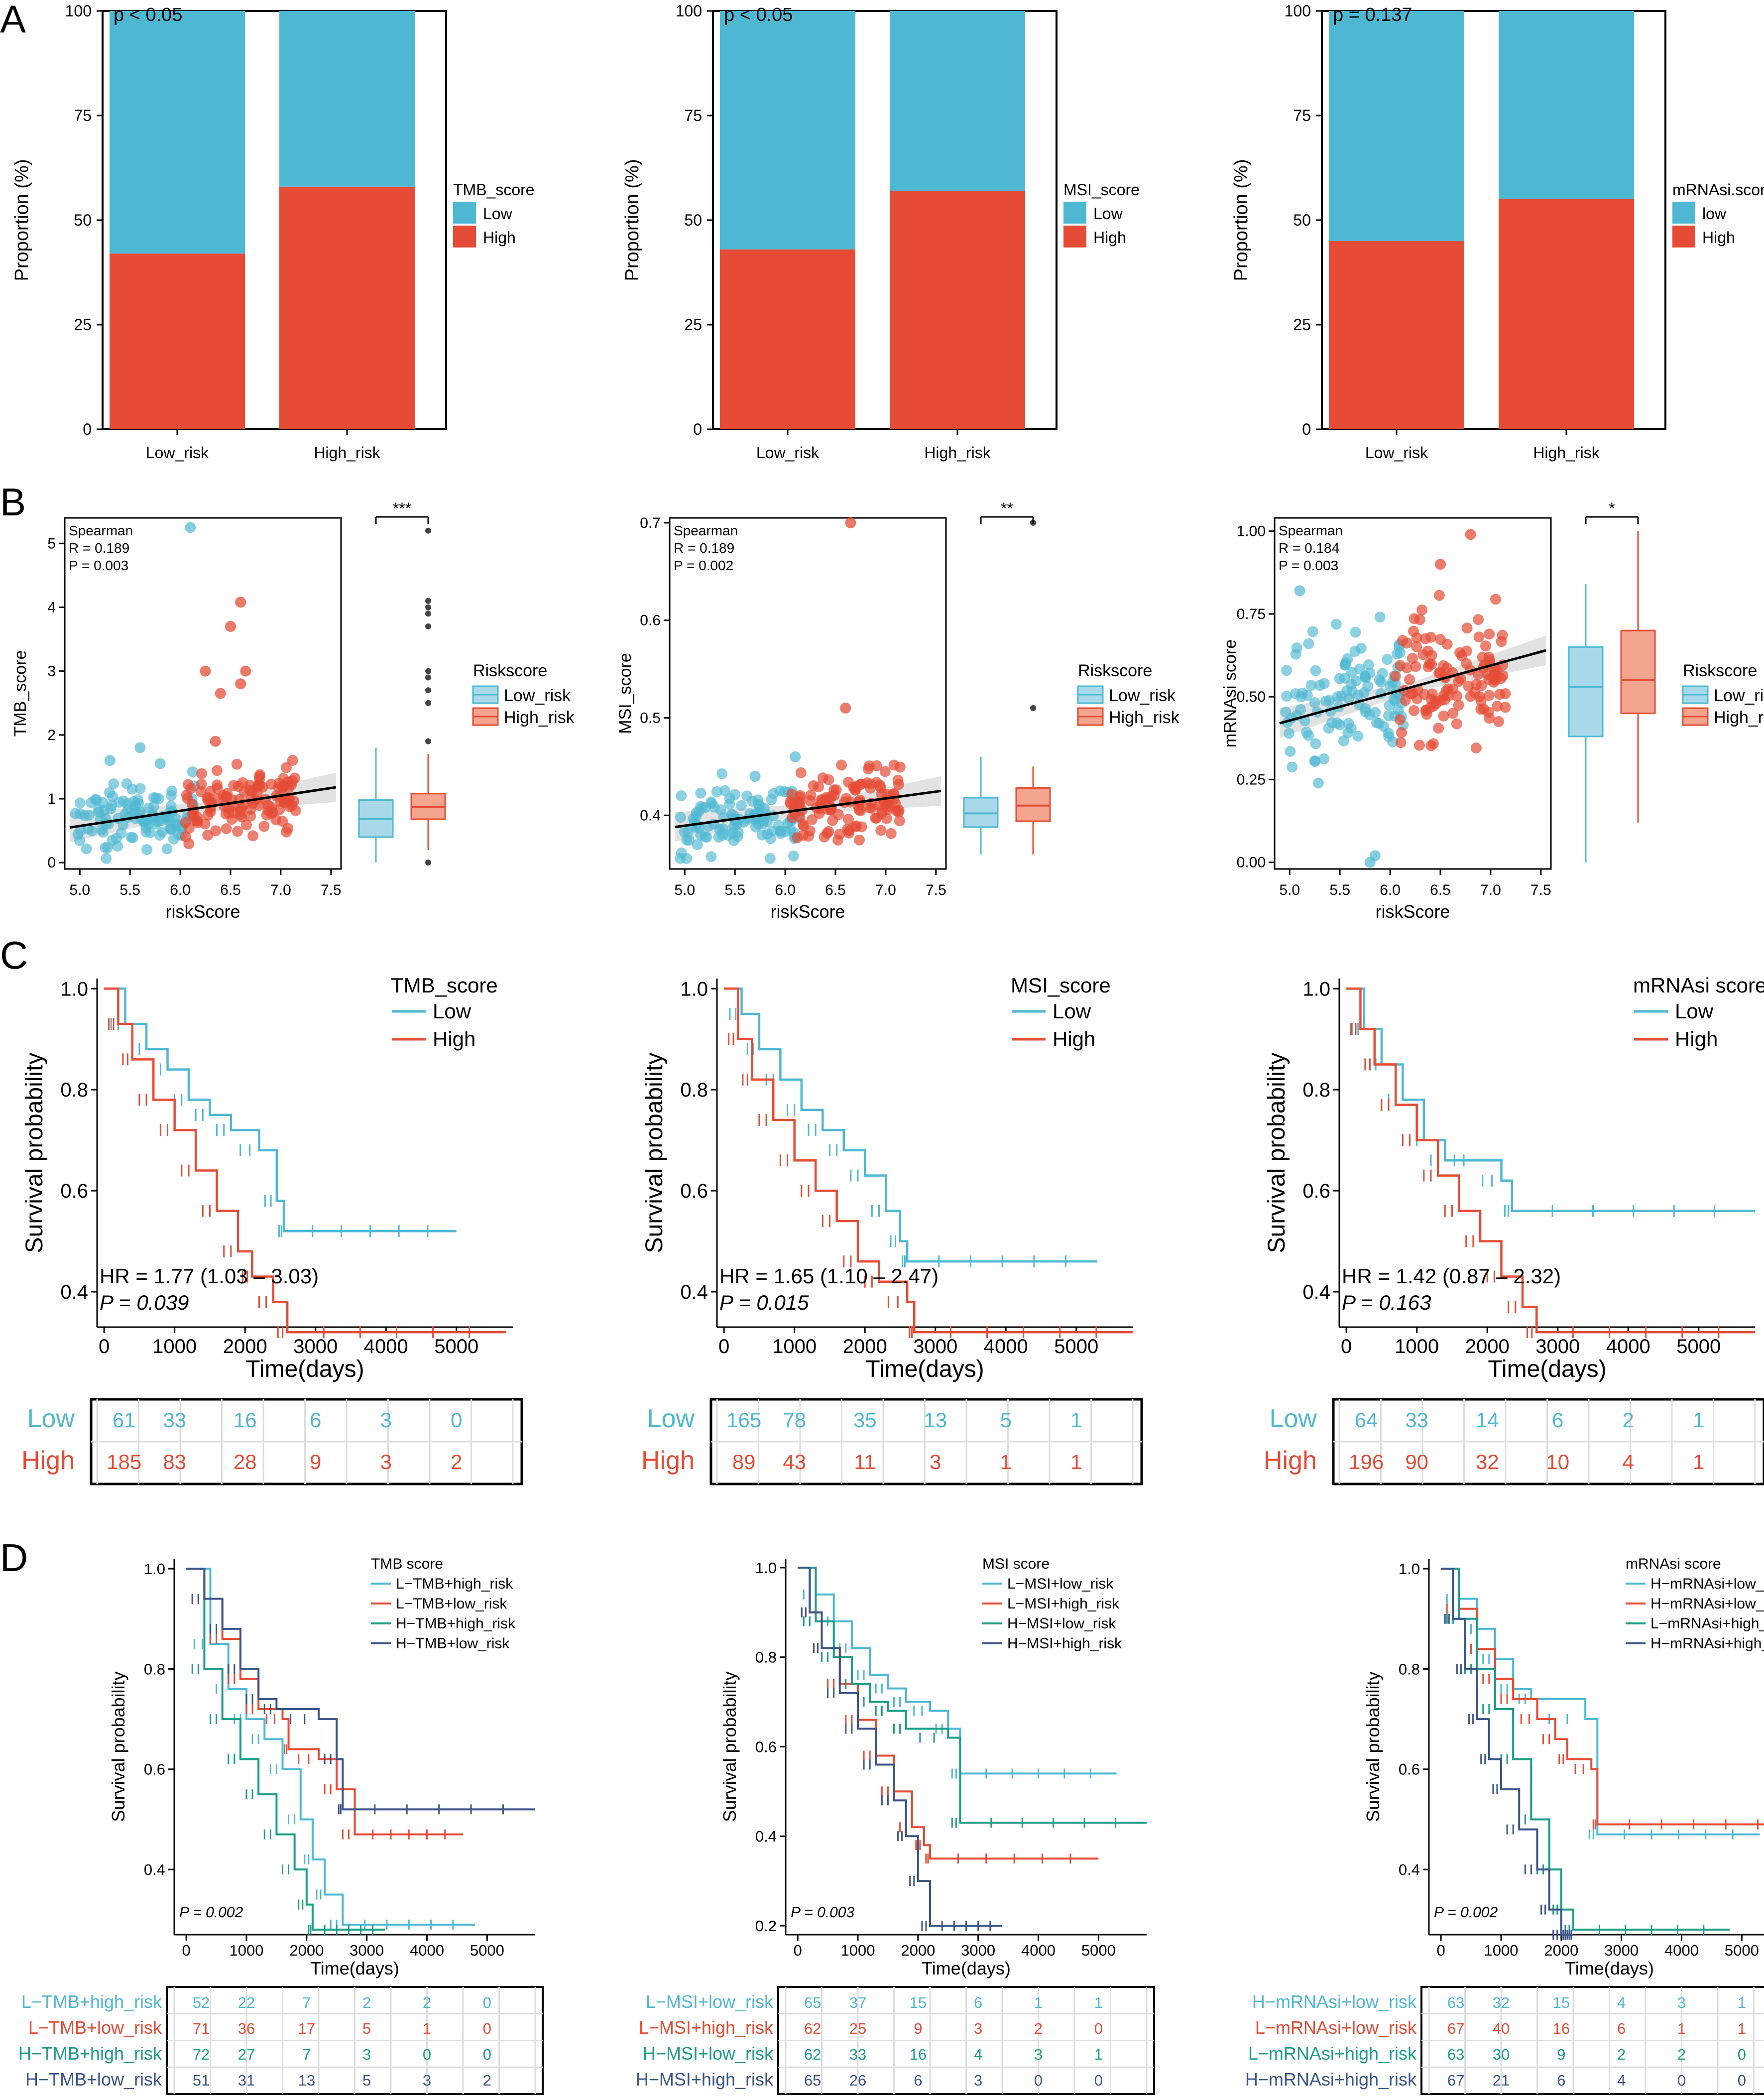 The image size is (1764, 2097). What do you see at coordinates (812, 2054) in the screenshot?
I see `risk-table-cell: 62` at bounding box center [812, 2054].